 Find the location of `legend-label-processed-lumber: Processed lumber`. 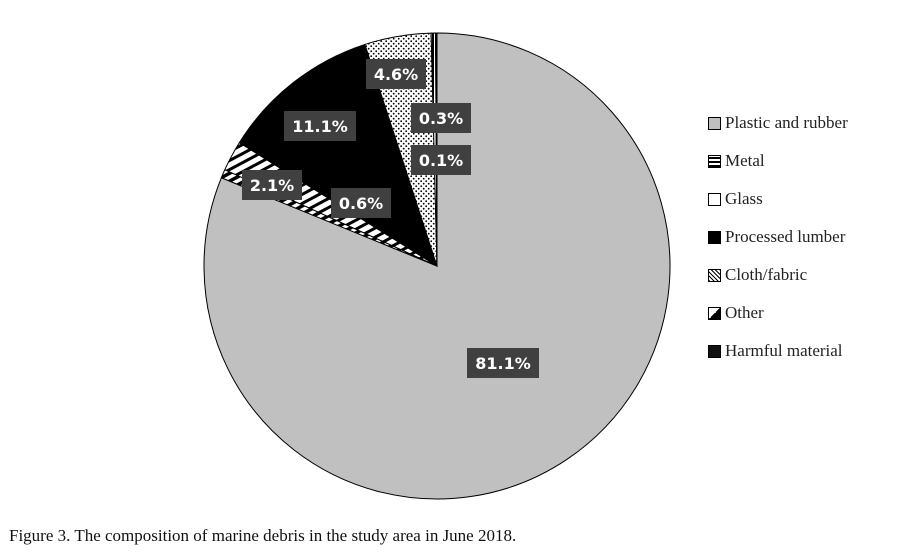

legend-label-processed-lumber: Processed lumber is located at coordinates (785, 236).